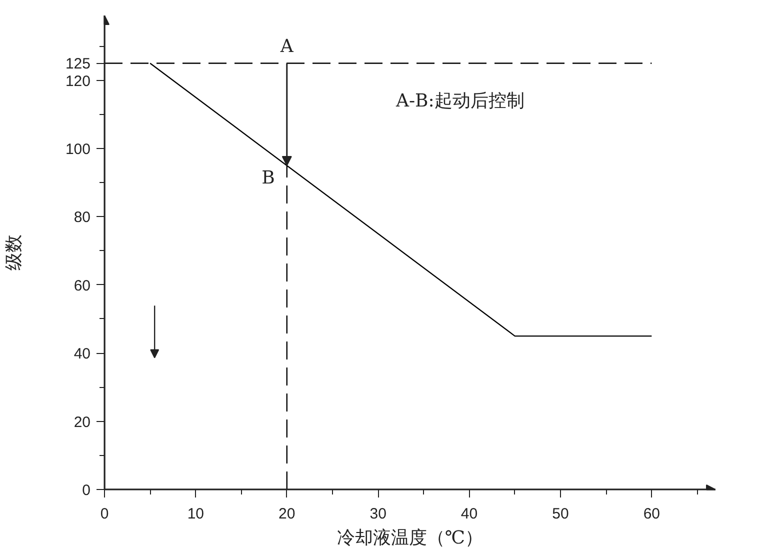 Image resolution: width=773 pixels, height=560 pixels. What do you see at coordinates (13, 252) in the screenshot?
I see `y-axis-title: 级数` at bounding box center [13, 252].